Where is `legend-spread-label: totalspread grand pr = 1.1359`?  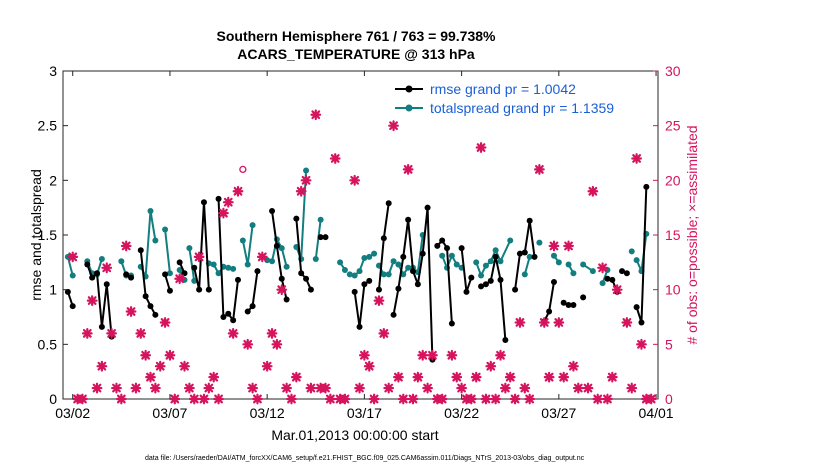
legend-spread-label: totalspread grand pr = 1.1359 is located at coordinates (522, 108).